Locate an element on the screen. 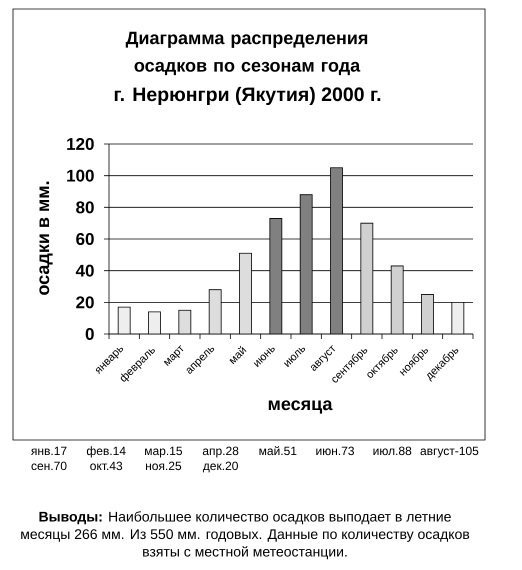 The height and width of the screenshot is (570, 522). text: июн.73 is located at coordinates (335, 451).